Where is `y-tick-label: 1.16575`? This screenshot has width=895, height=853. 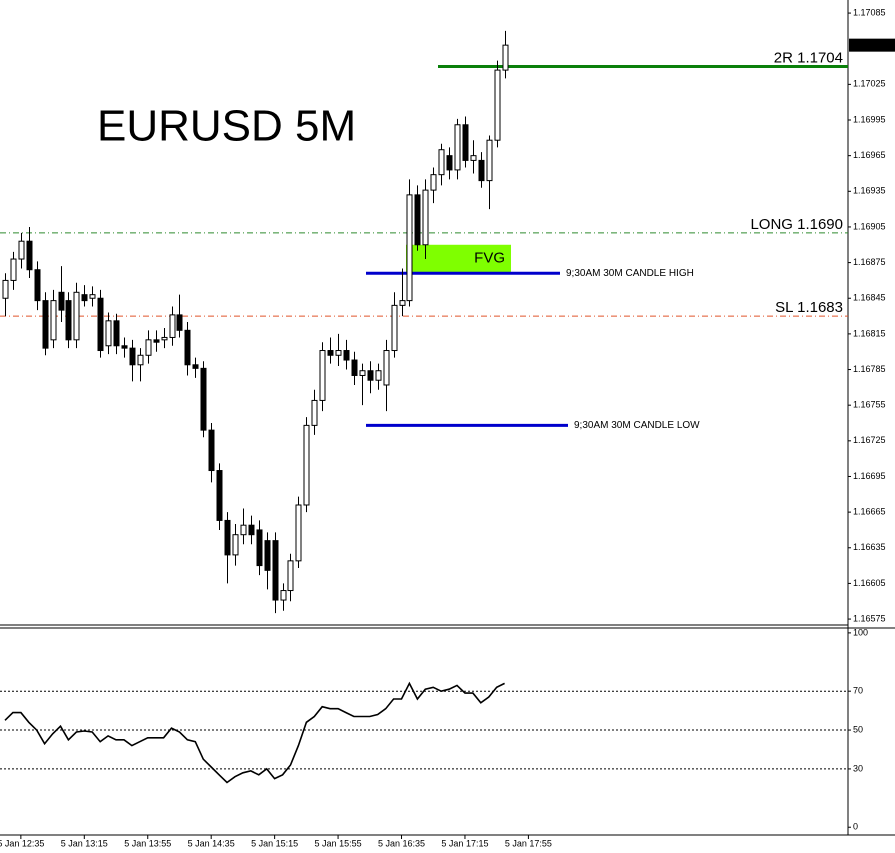
y-tick-label: 1.16575 is located at coordinates (869, 618).